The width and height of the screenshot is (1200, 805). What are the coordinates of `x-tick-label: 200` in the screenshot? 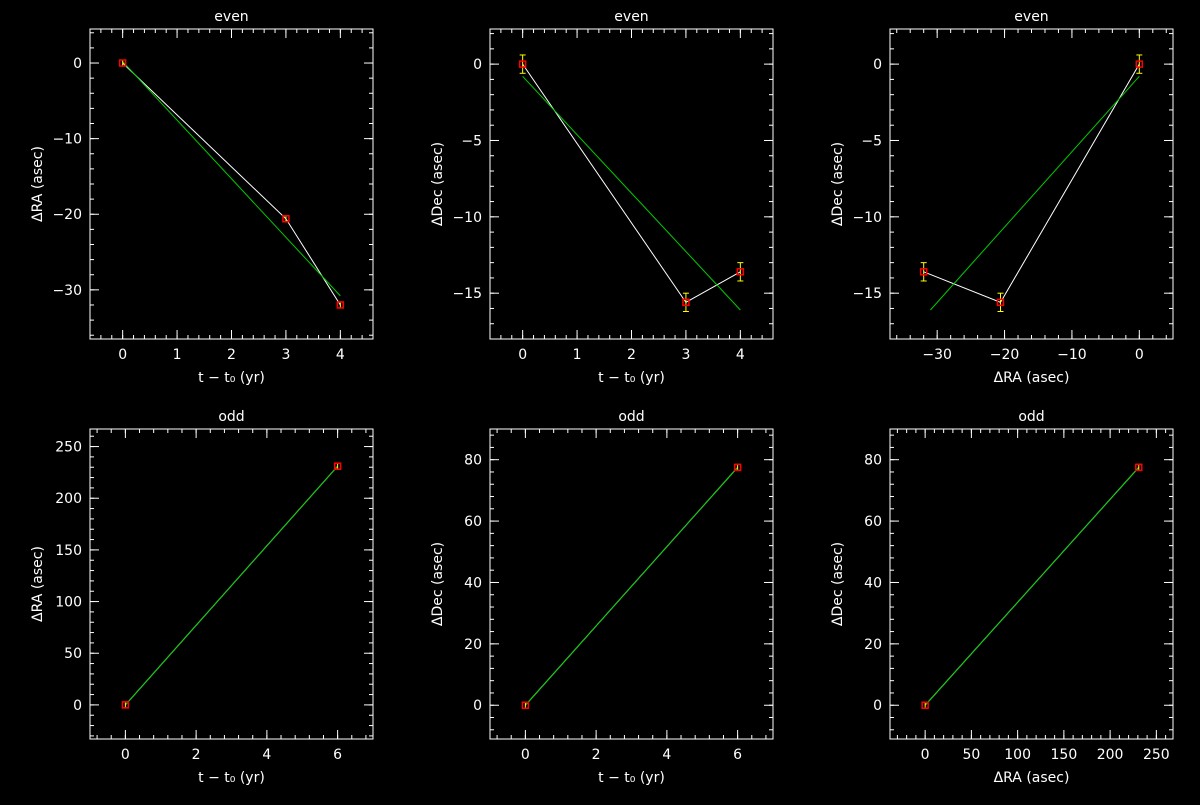 It's located at (1110, 755).